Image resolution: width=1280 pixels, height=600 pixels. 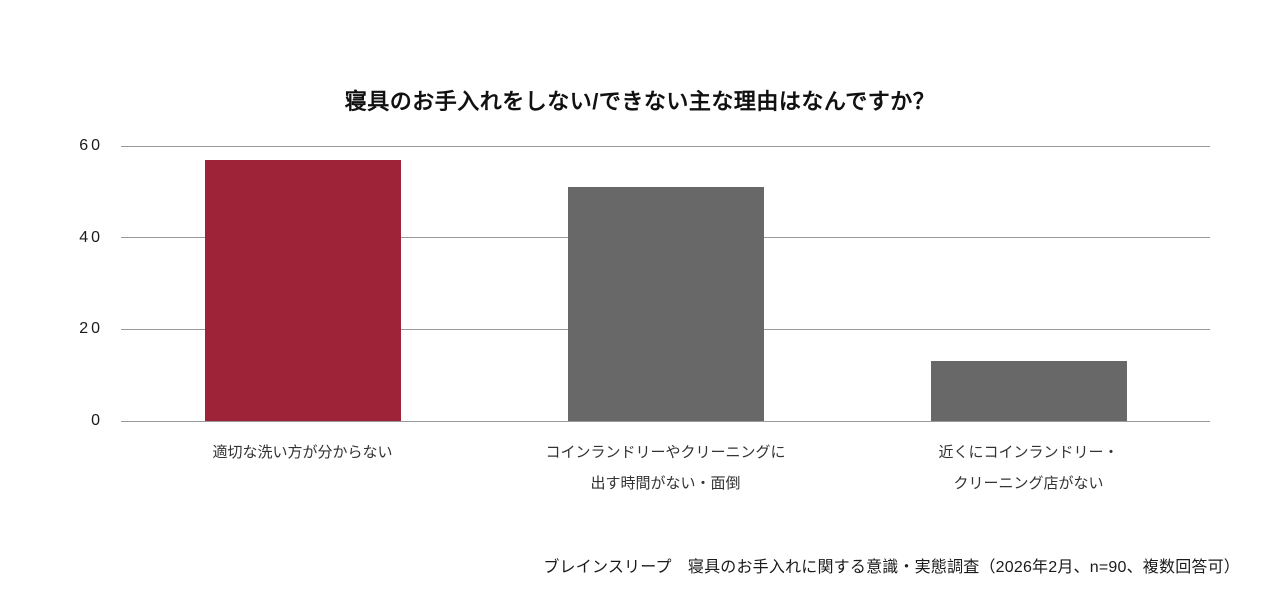 I want to click on category-label: 近くにコインランドリー・ クリーニング店がない, so click(x=1028, y=468).